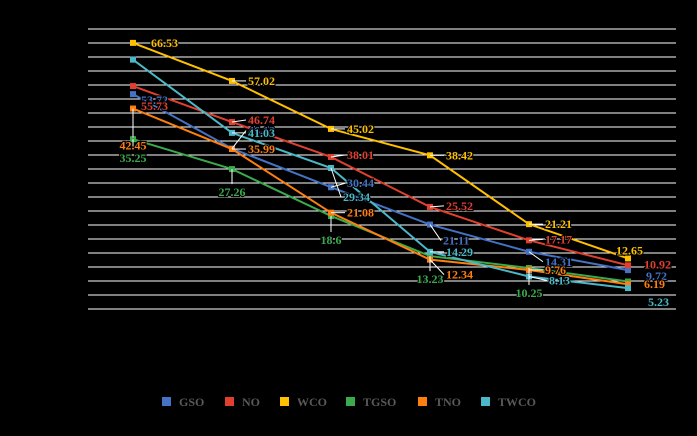 This screenshot has height=436, width=697. I want to click on data-label-twco-5: 8.13, so click(559, 280).